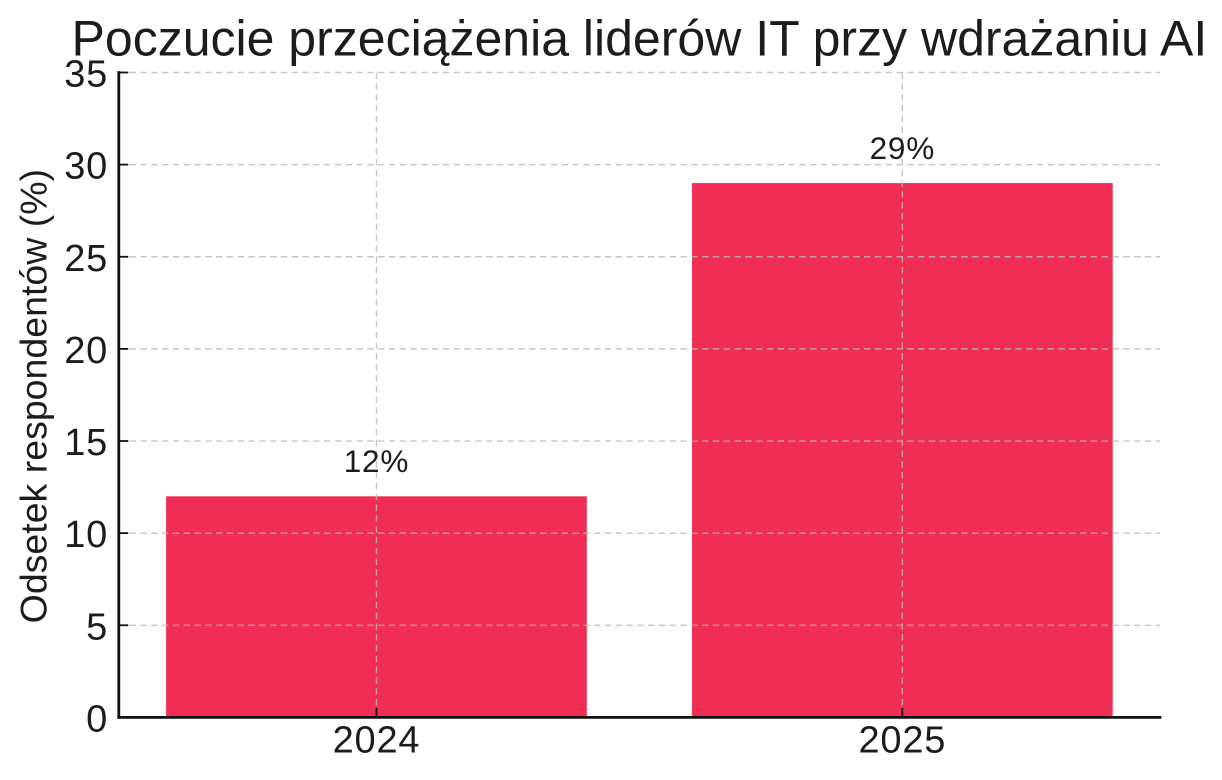  Describe the element at coordinates (86, 259) in the screenshot. I see `y-tick-label-25: 25` at that location.